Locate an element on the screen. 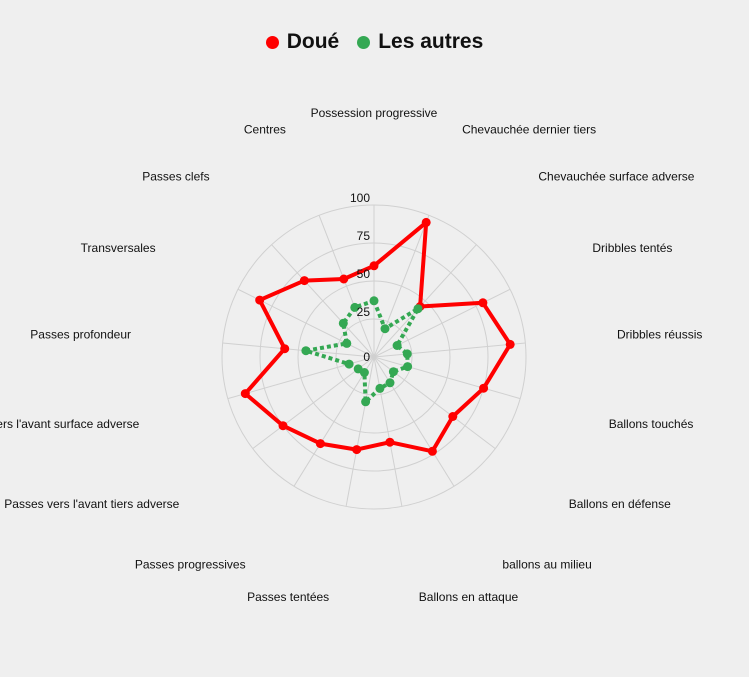 The image size is (749, 677). axis-label: Passes profondeur is located at coordinates (80, 335).